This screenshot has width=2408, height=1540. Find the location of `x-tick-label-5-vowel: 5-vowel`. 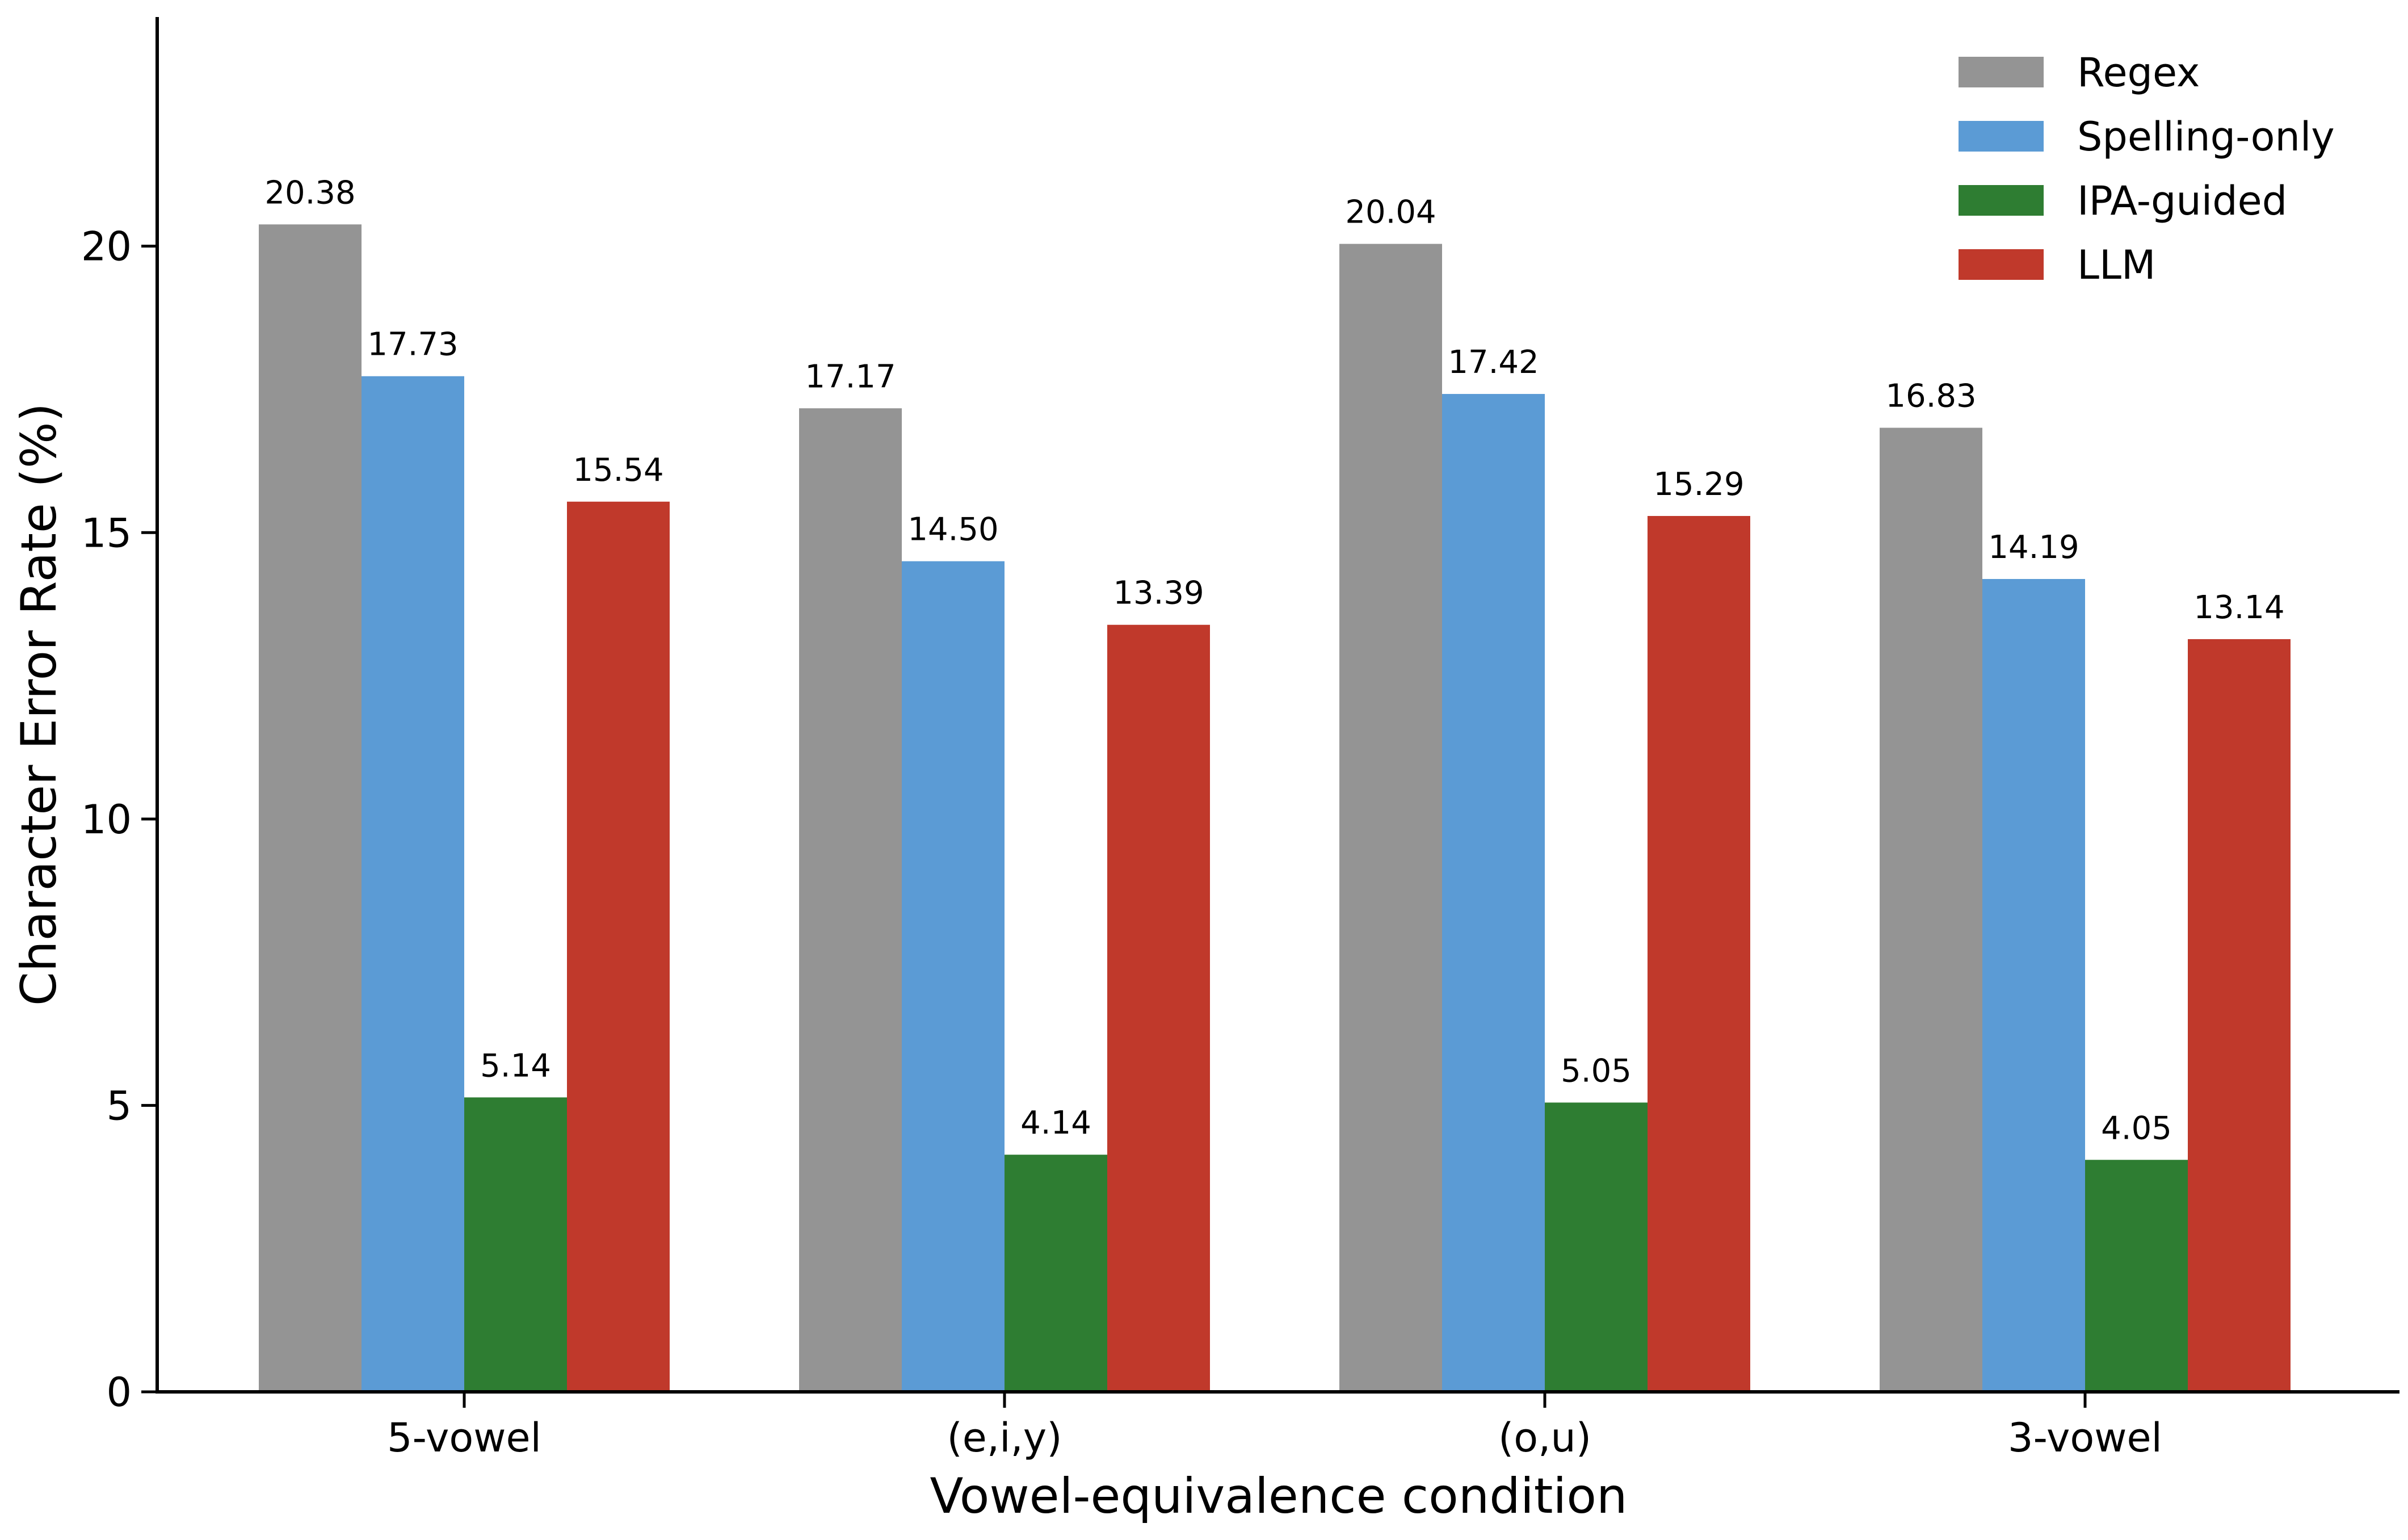

x-tick-label-5-vowel: 5-vowel is located at coordinates (464, 1438).